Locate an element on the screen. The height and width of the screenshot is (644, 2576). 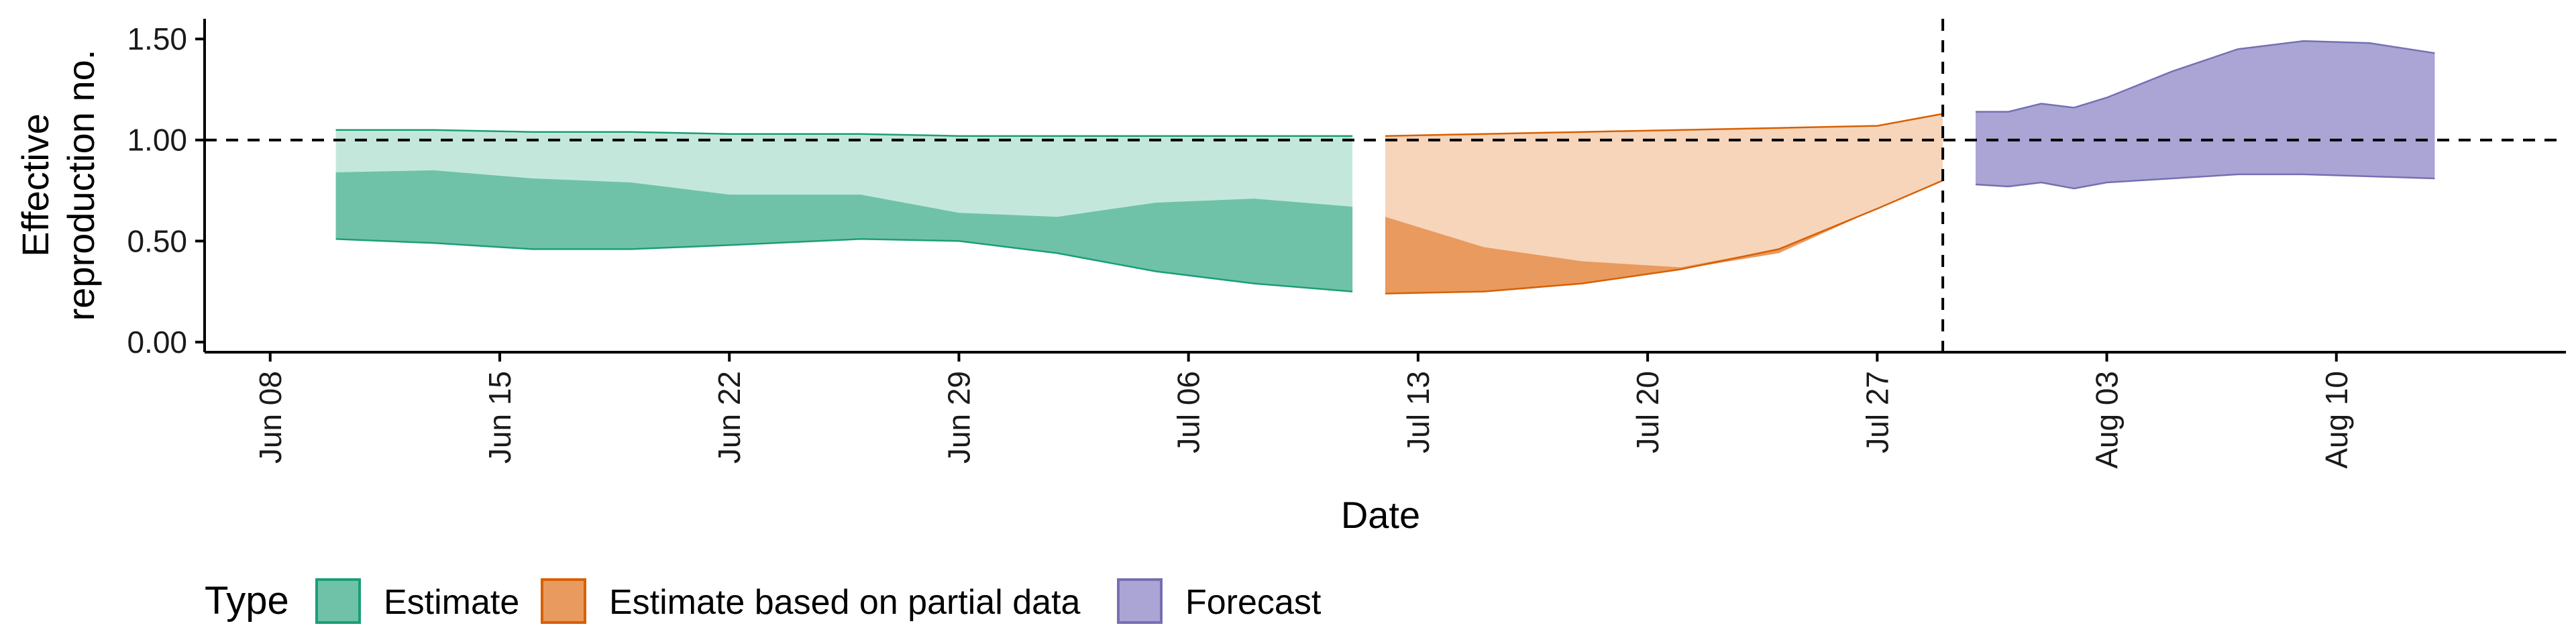
y-axis-title: Effective reproduction no. is located at coordinates (58, 185).